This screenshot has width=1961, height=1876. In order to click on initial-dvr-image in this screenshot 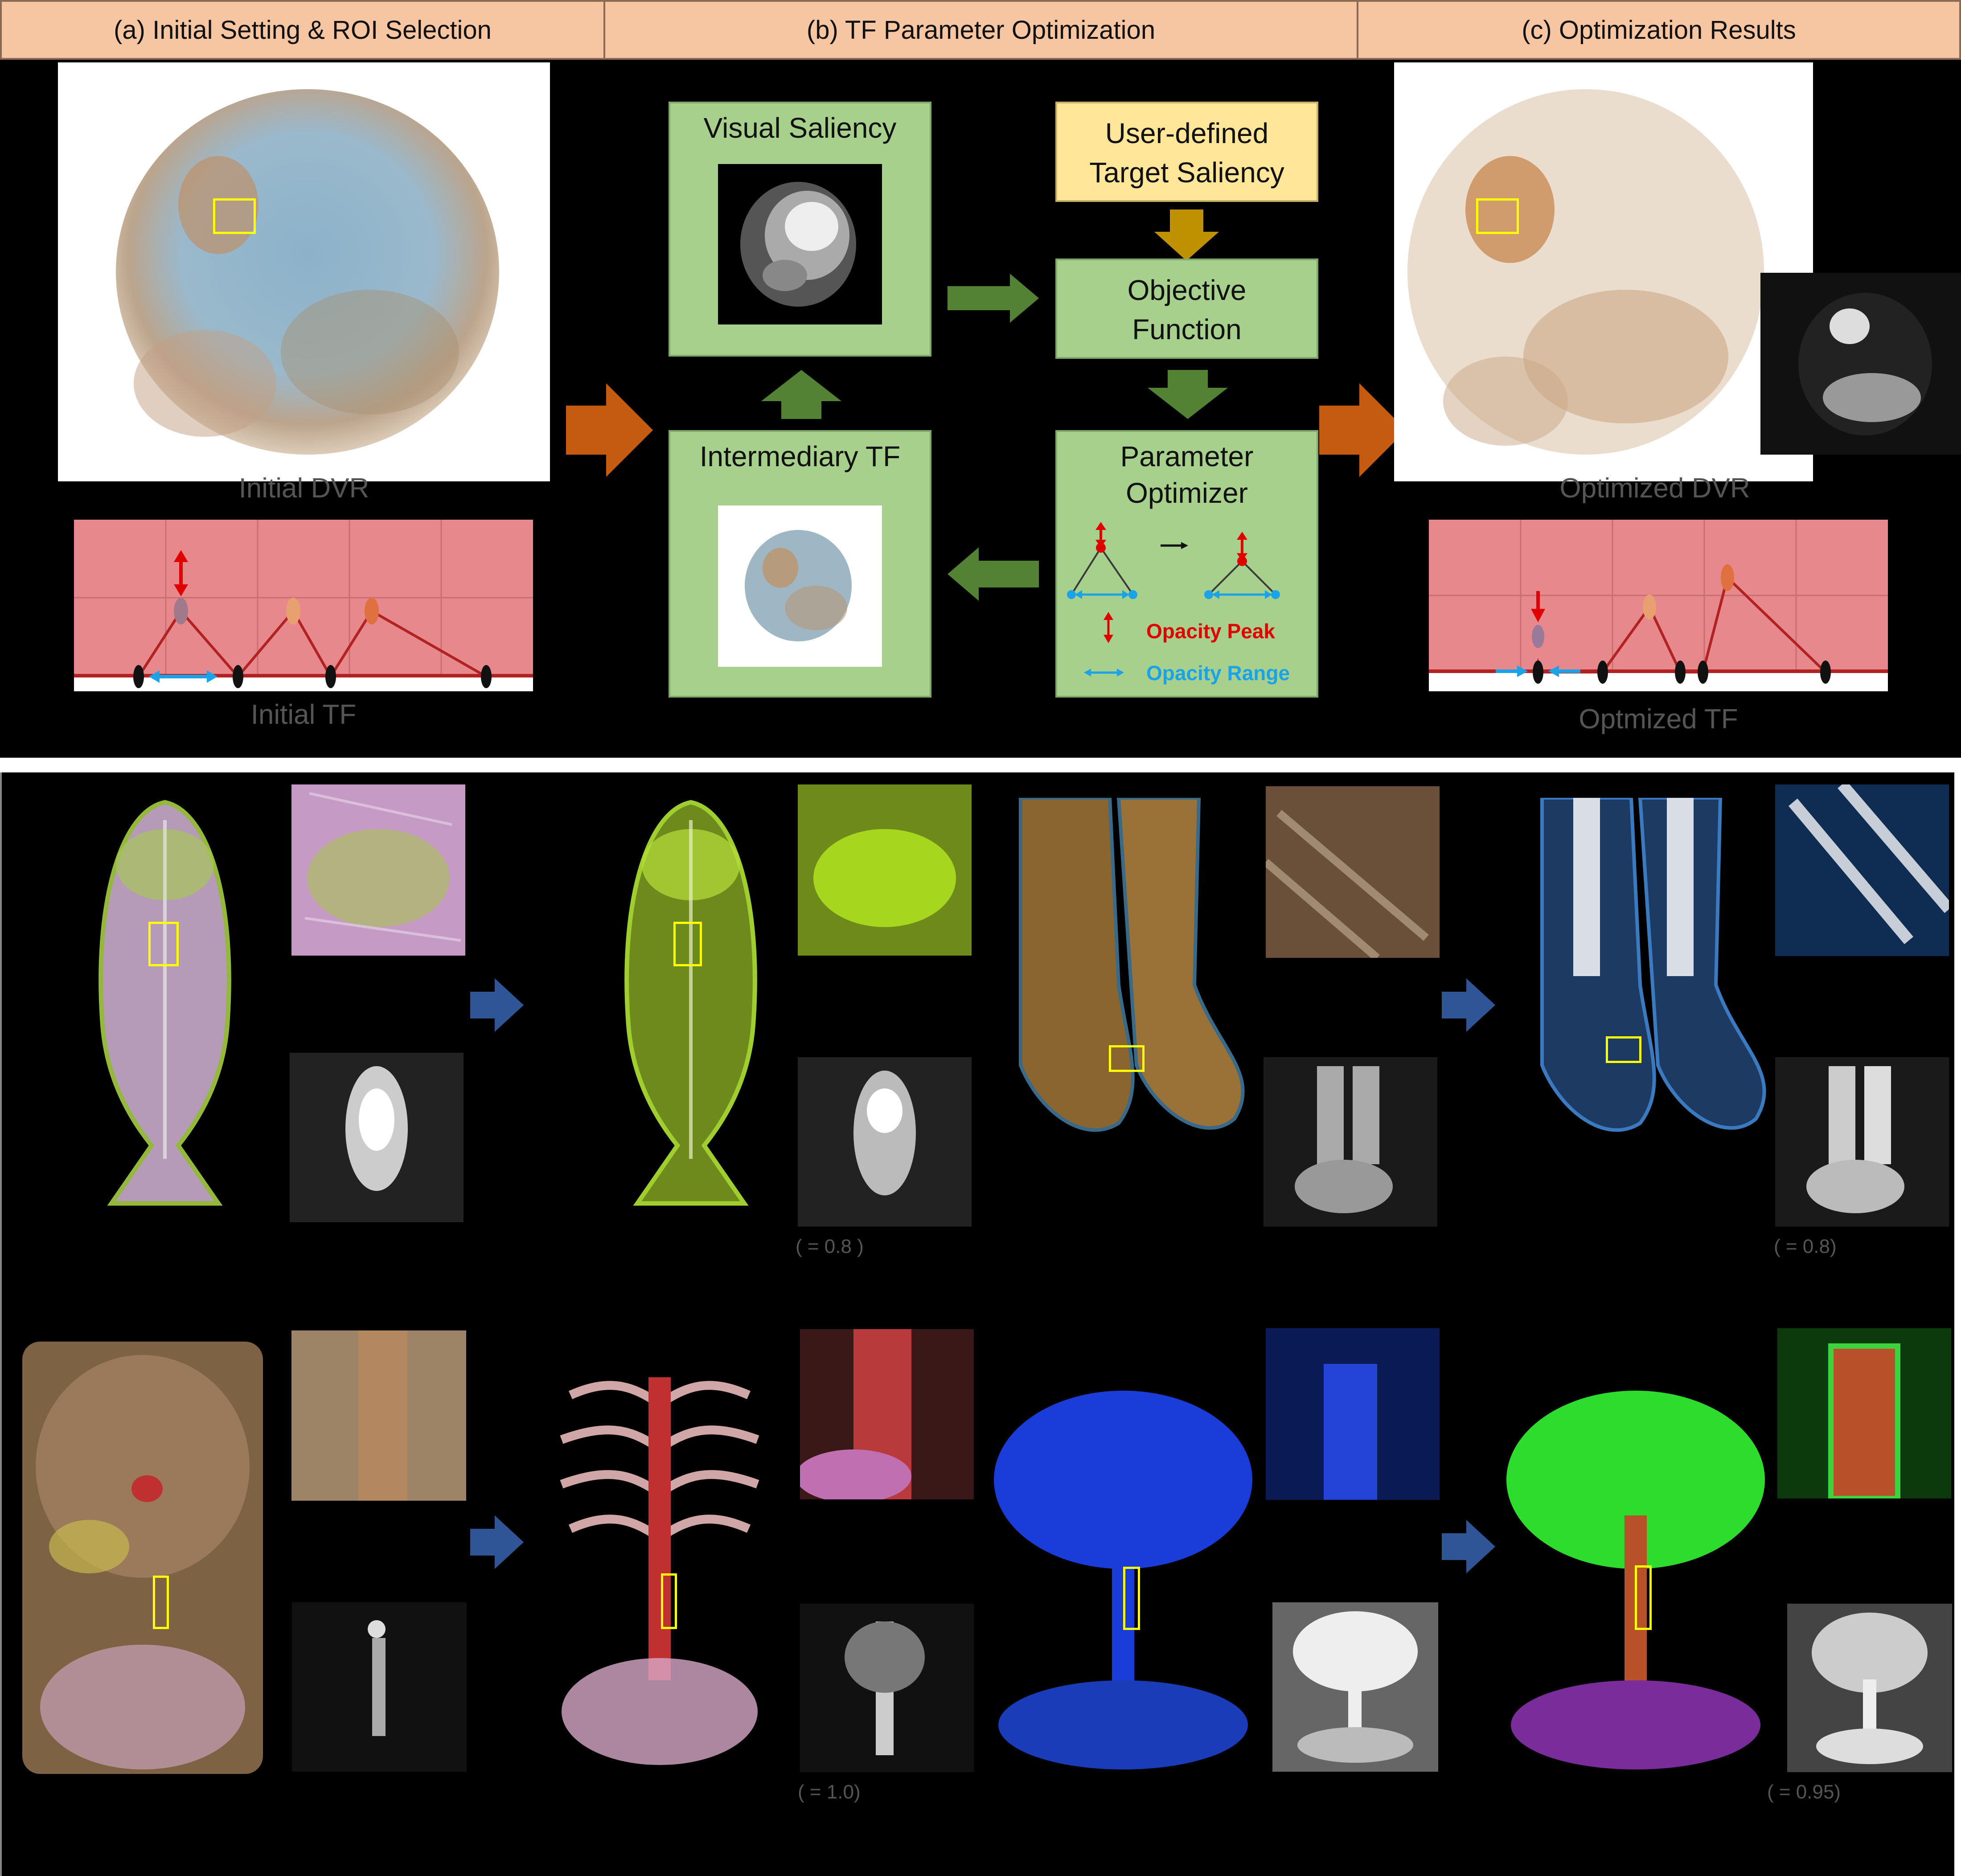, I will do `click(304, 271)`.